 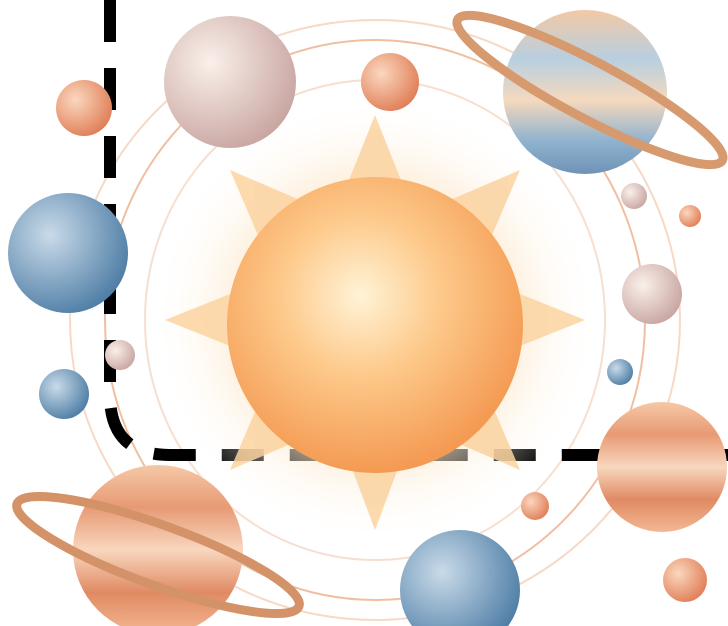 What do you see at coordinates (590, 92) in the screenshot?
I see `ringed-planet-blue` at bounding box center [590, 92].